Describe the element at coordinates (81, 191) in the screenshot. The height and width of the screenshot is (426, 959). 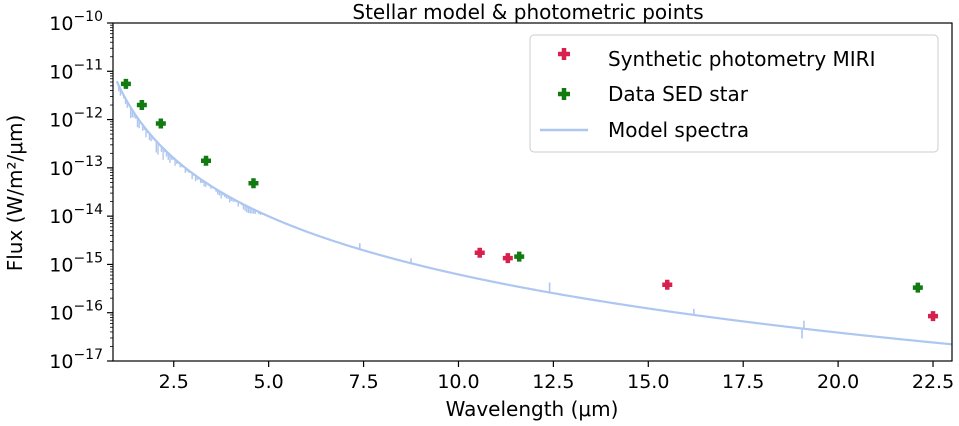
I see `y-axis: 10−10 10−11 10−12 10−13 10−14 10−15 10−16 10−17` at that location.